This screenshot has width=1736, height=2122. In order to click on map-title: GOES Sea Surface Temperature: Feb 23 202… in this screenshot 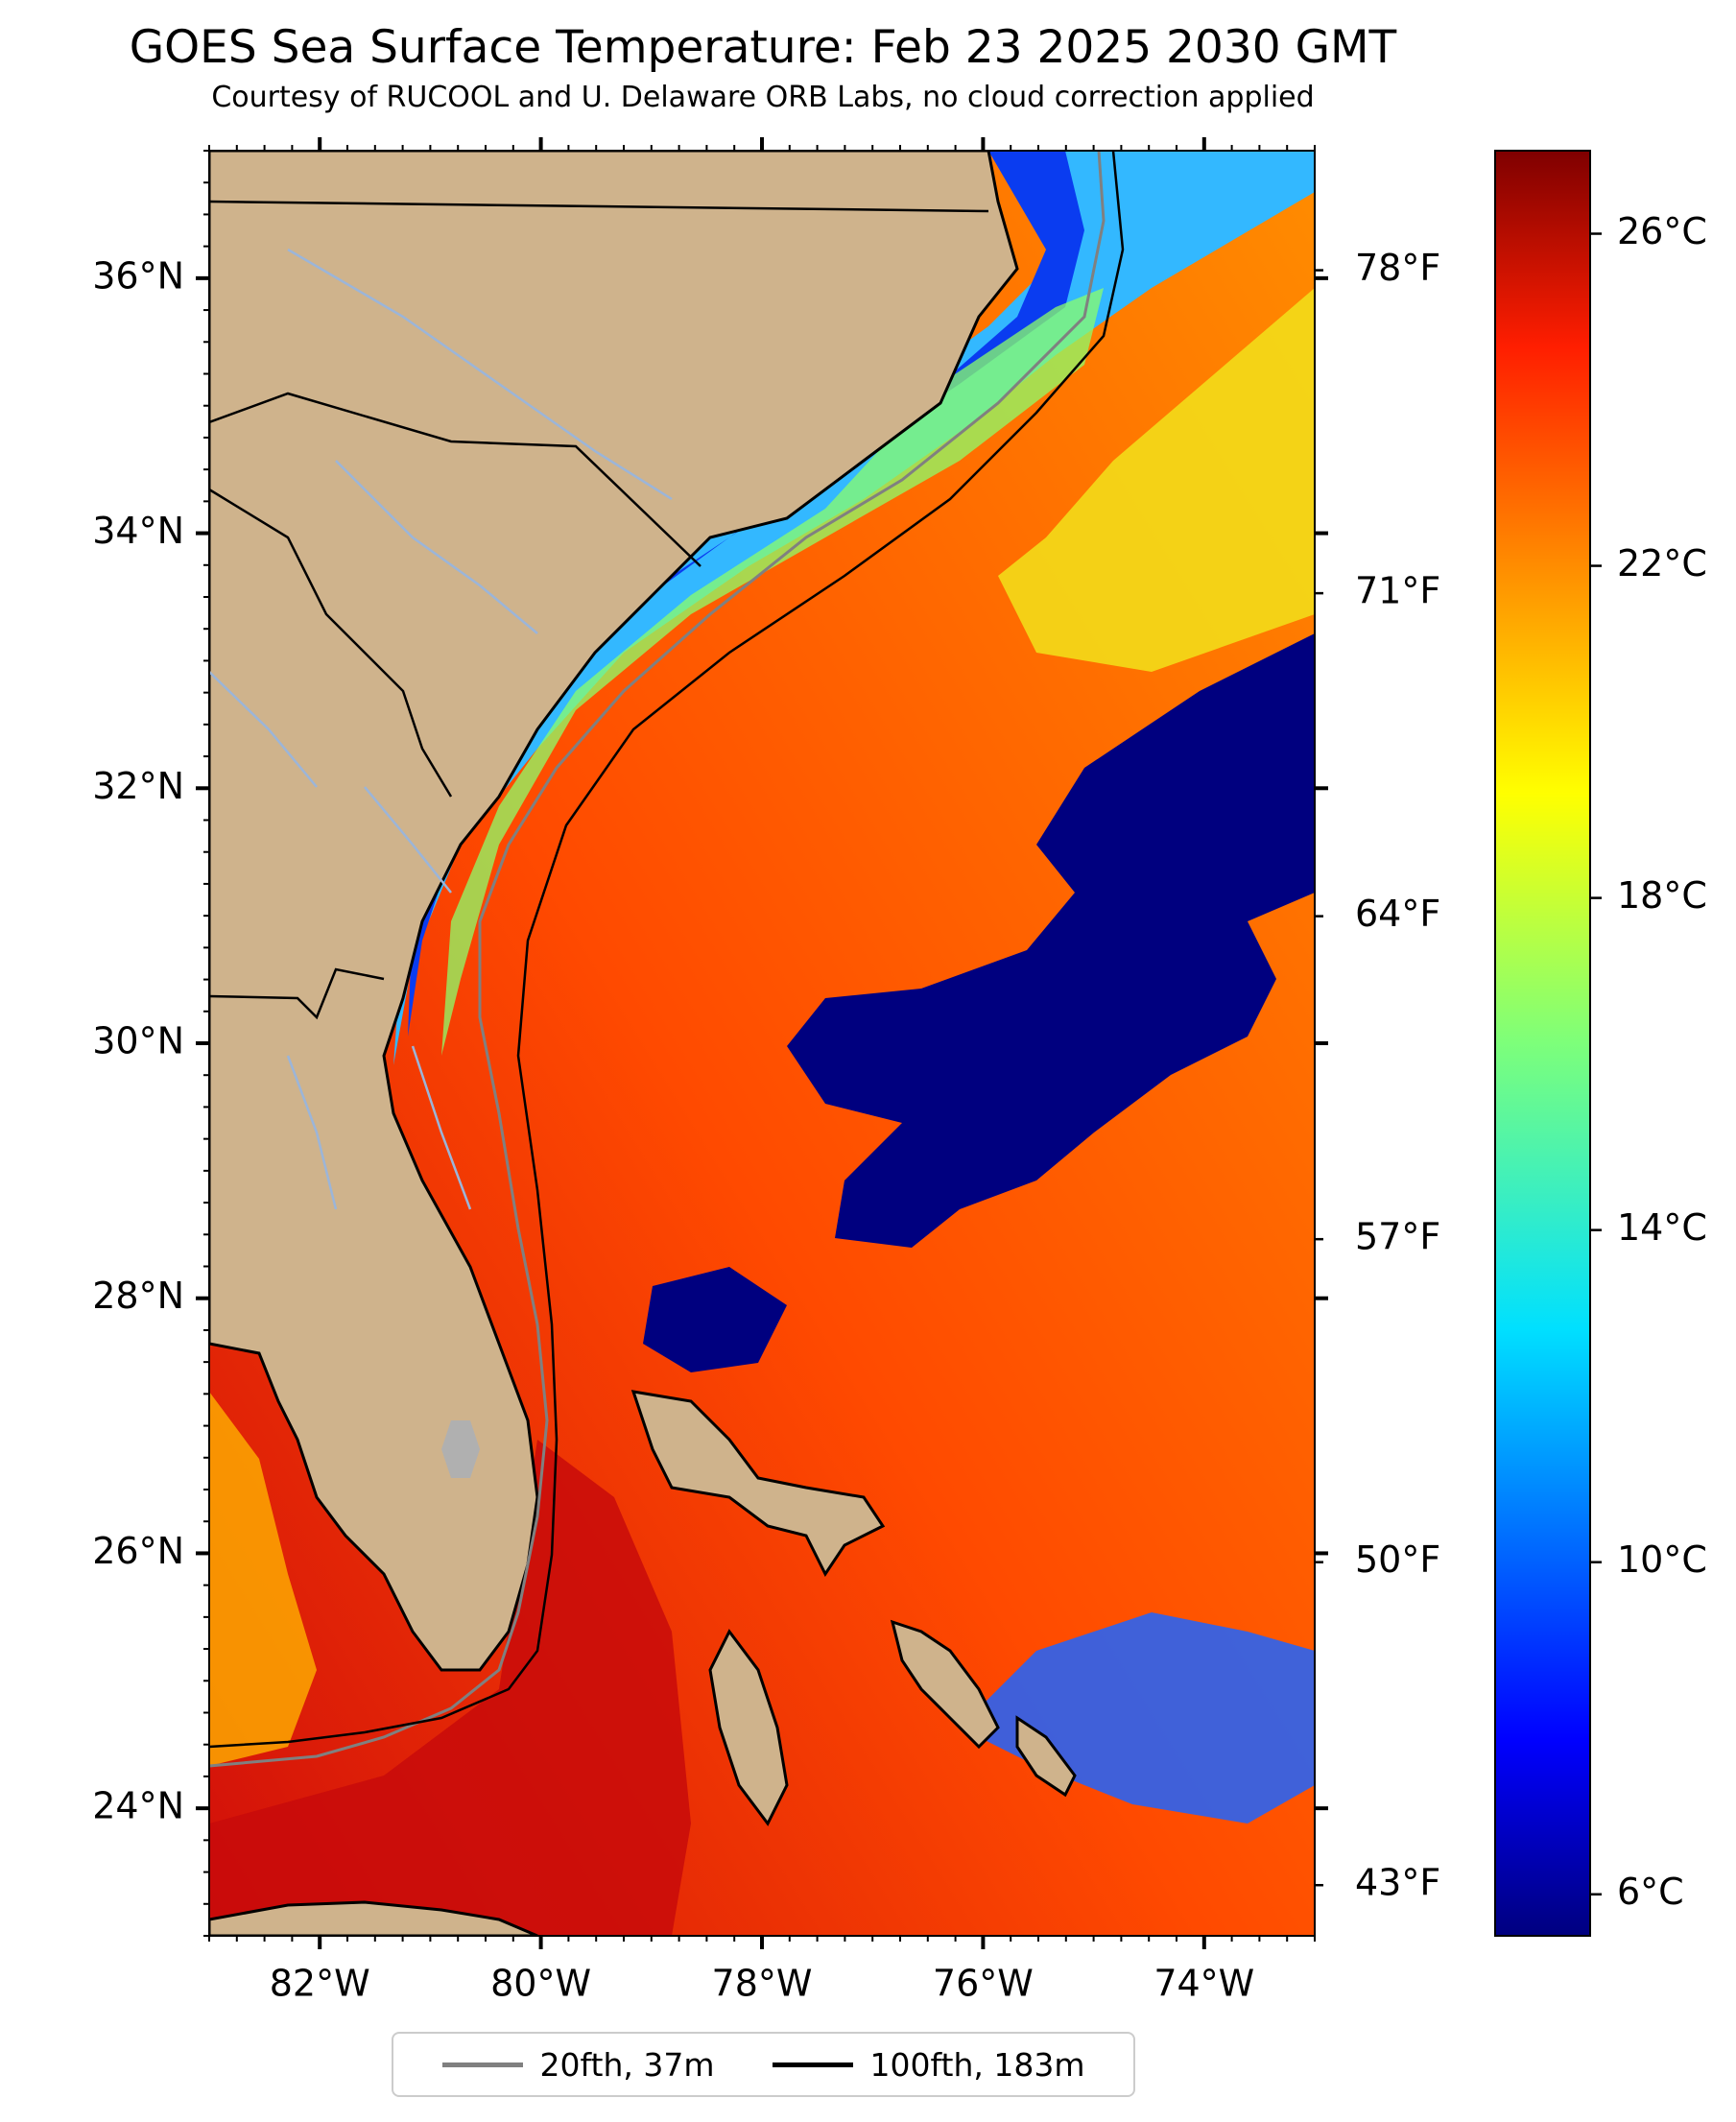, I will do `click(763, 47)`.